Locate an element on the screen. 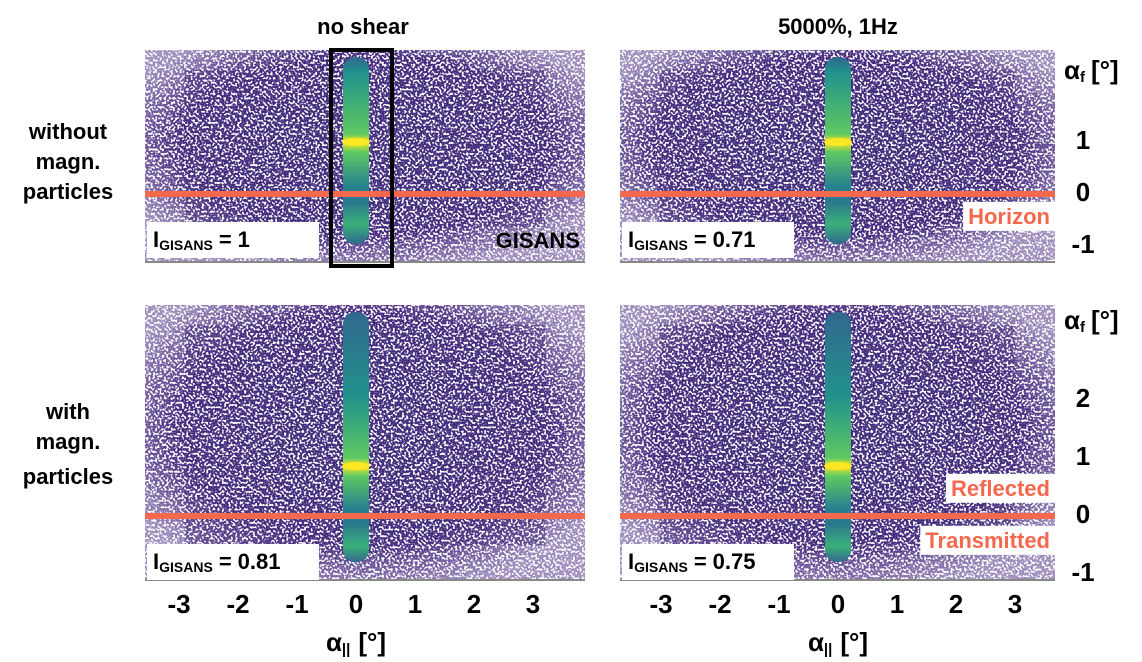 The image size is (1142, 662). row-label: without is located at coordinates (68, 131).